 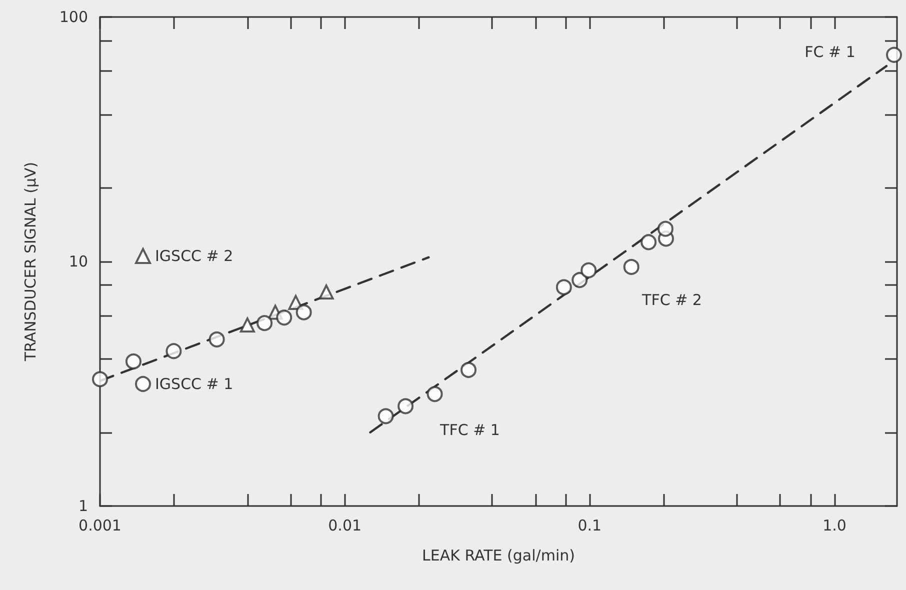 What do you see at coordinates (671, 300) in the screenshot?
I see `annotation: TFC # 2` at bounding box center [671, 300].